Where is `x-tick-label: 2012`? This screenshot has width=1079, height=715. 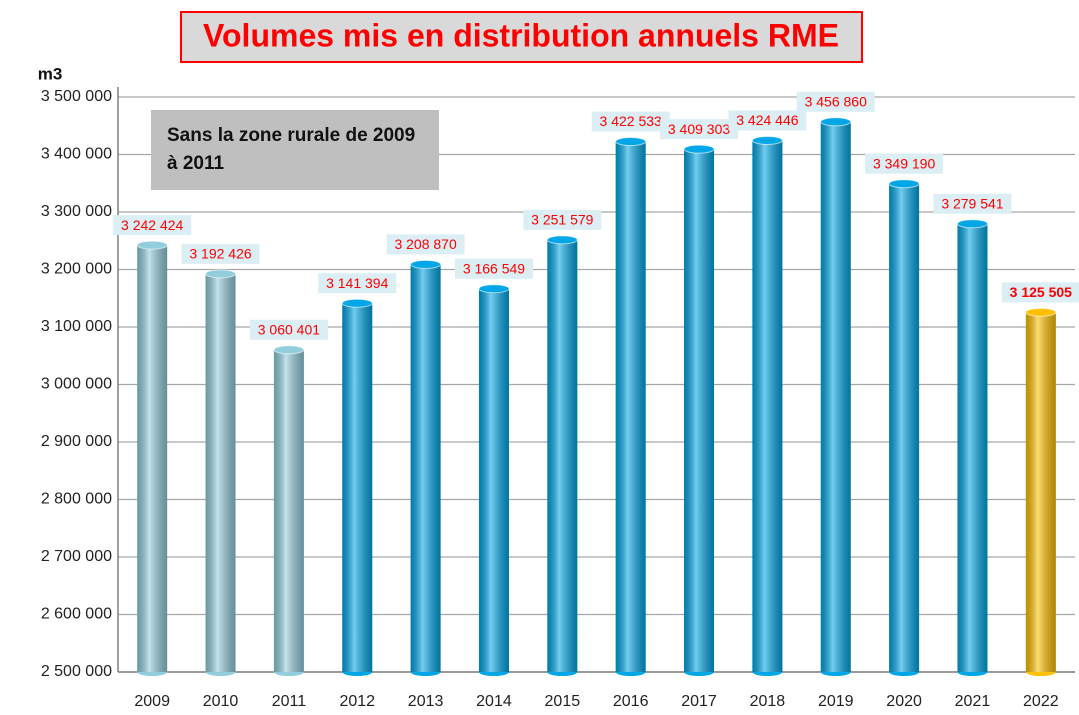
x-tick-label: 2012 is located at coordinates (357, 701).